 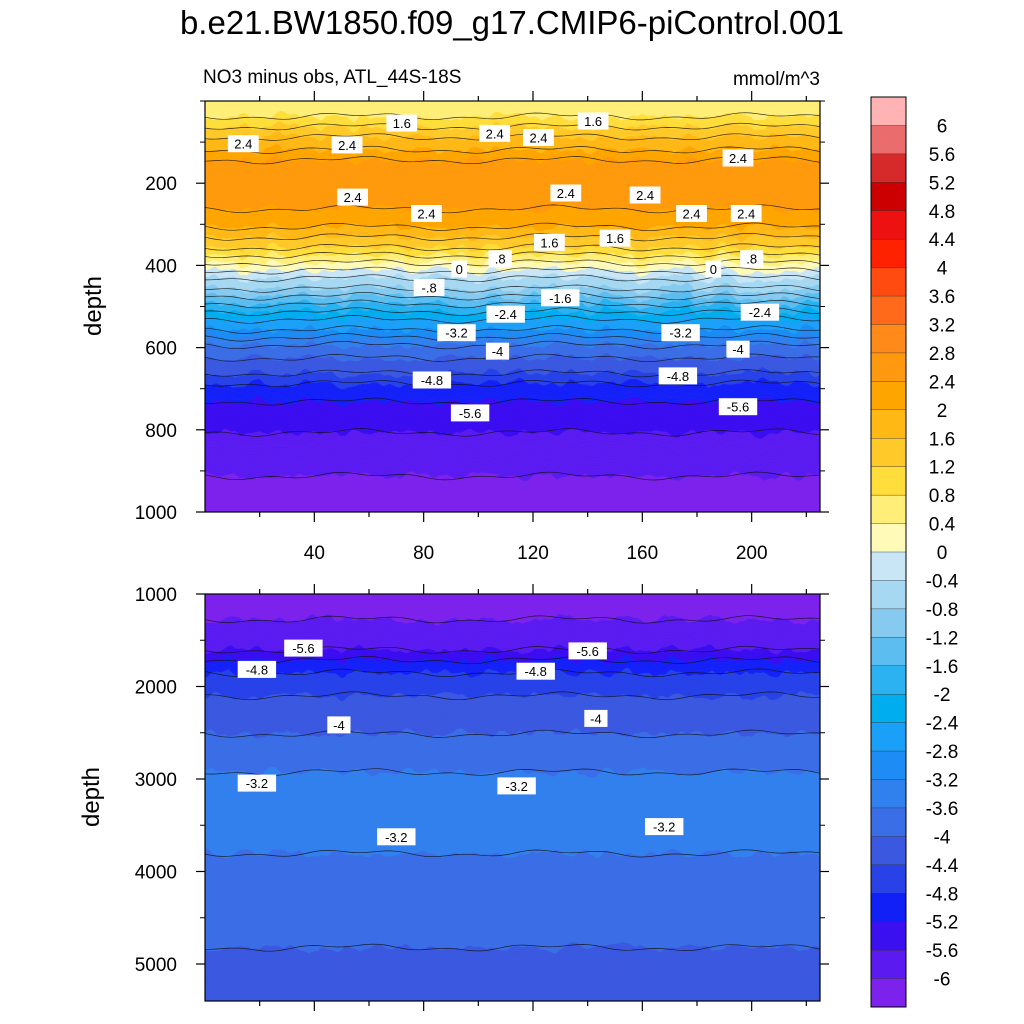 I want to click on contour-label: -4.8, so click(x=257, y=669).